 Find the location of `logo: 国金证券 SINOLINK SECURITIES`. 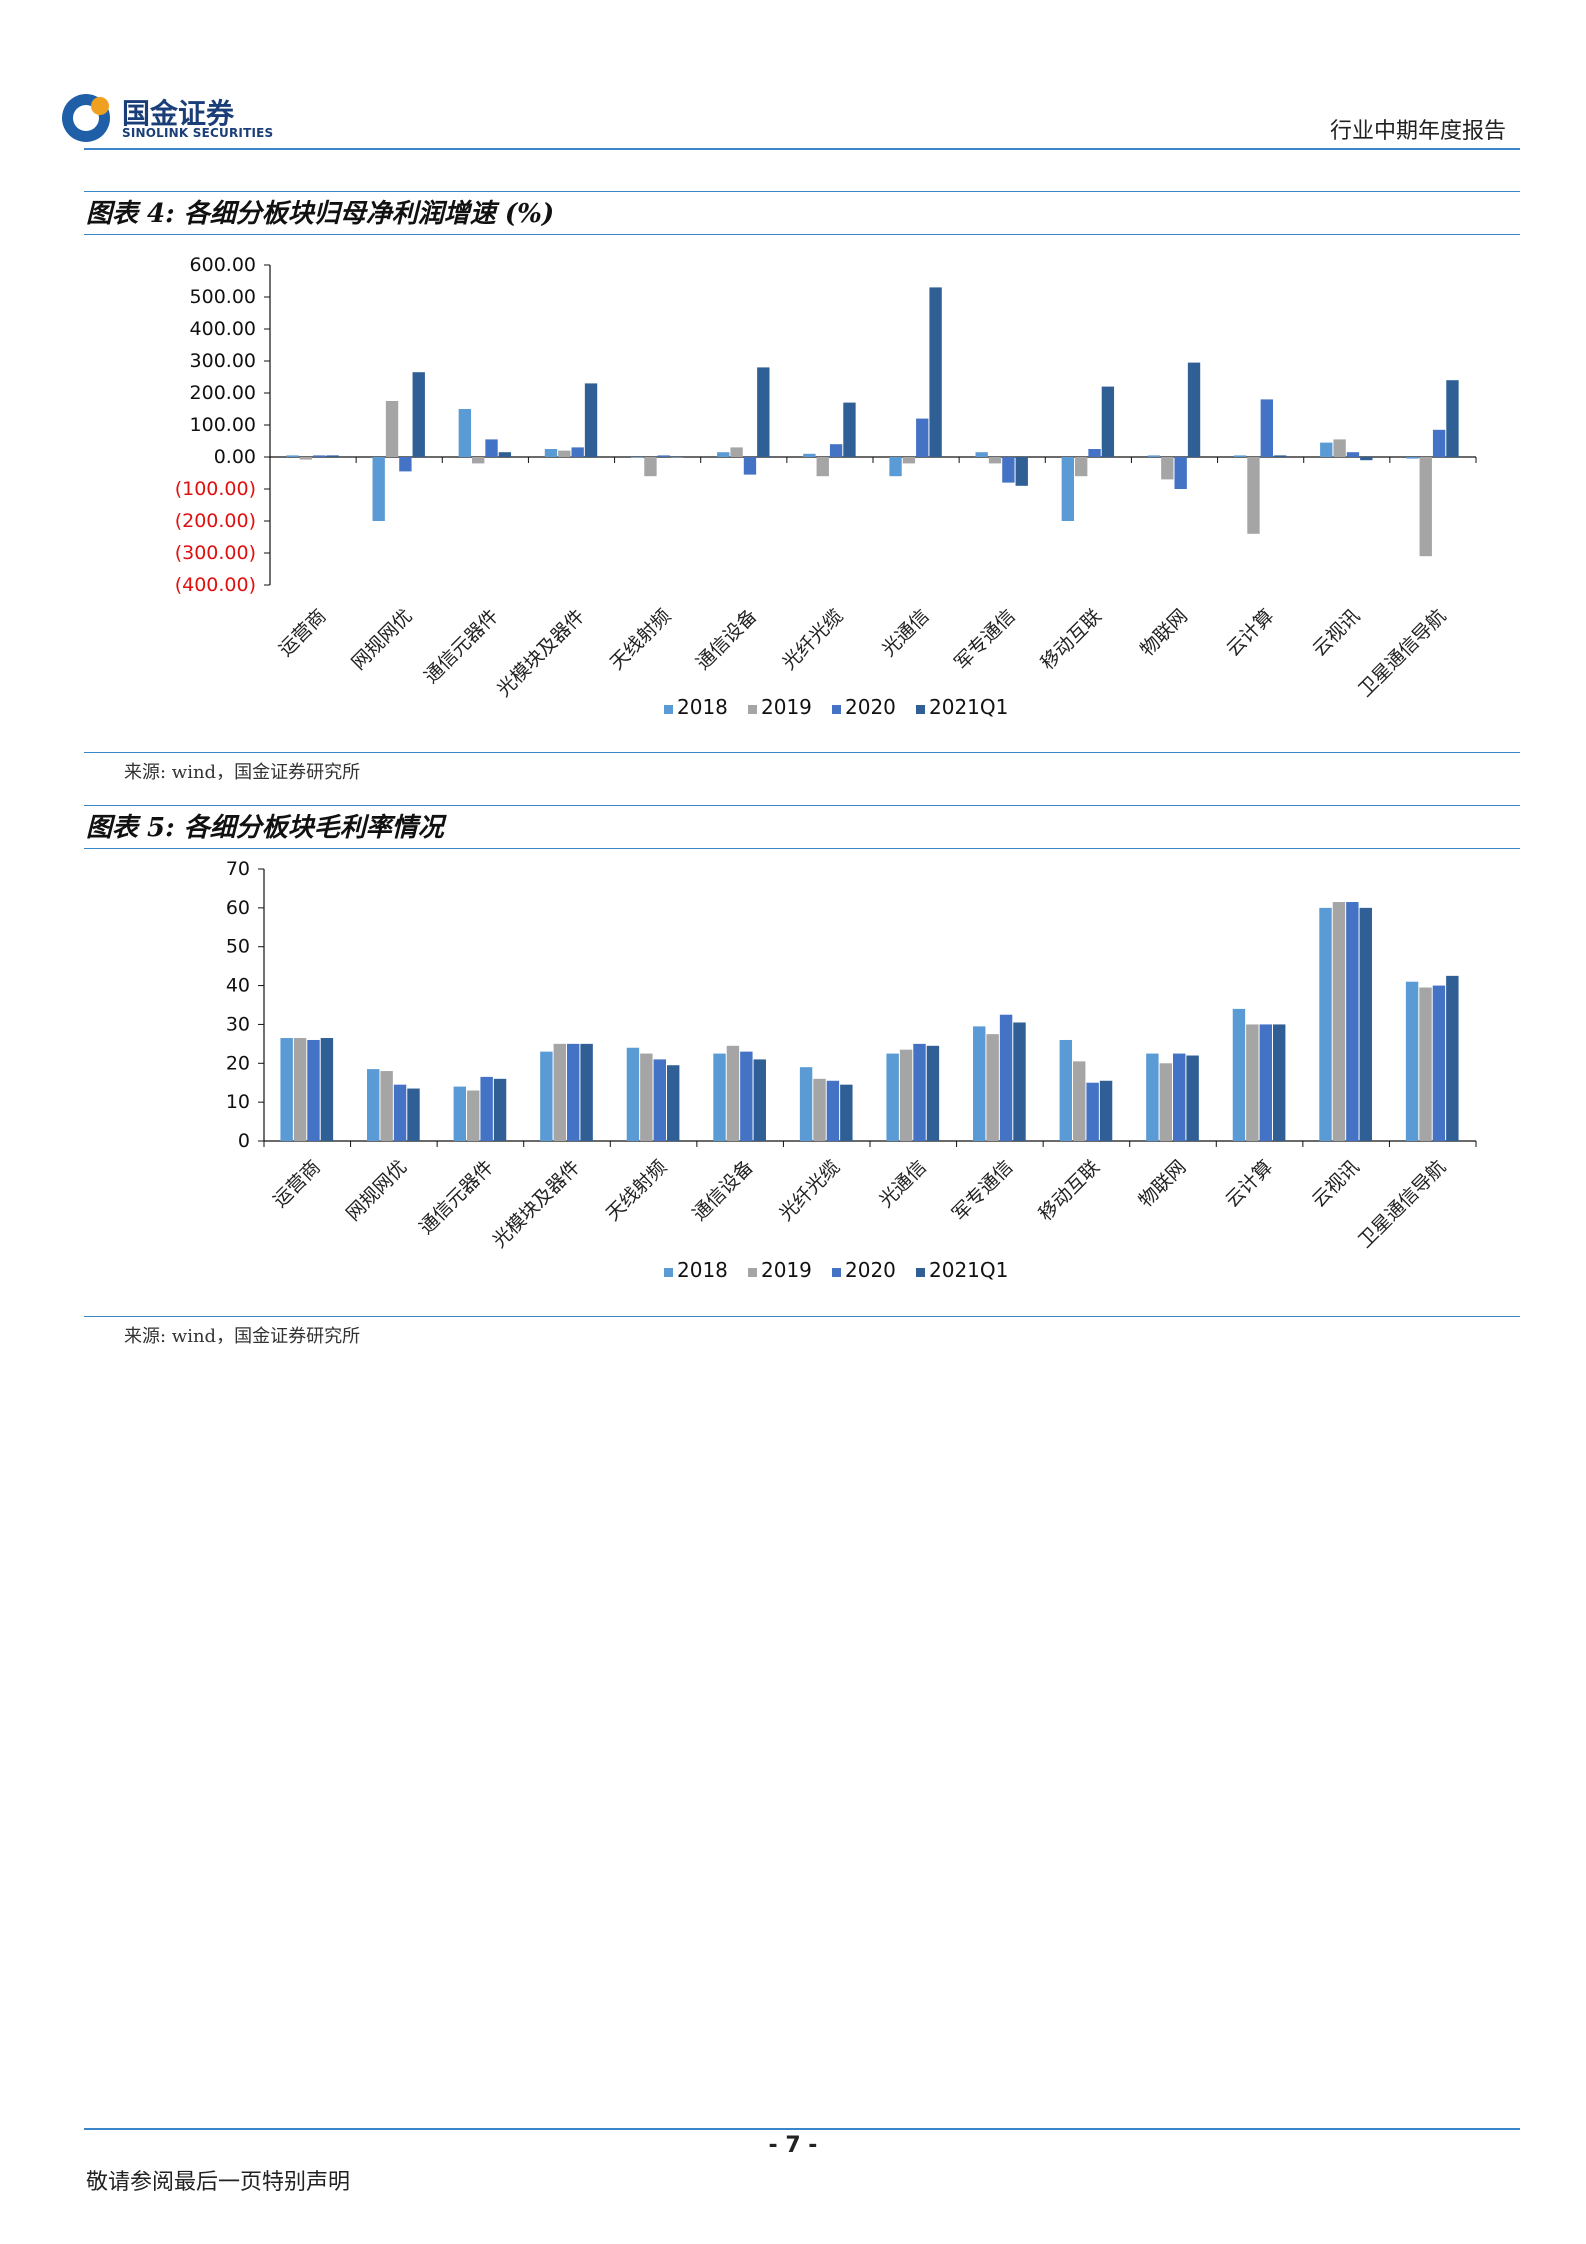

logo: 国金证券 SINOLINK SECURITIES is located at coordinates (175, 118).